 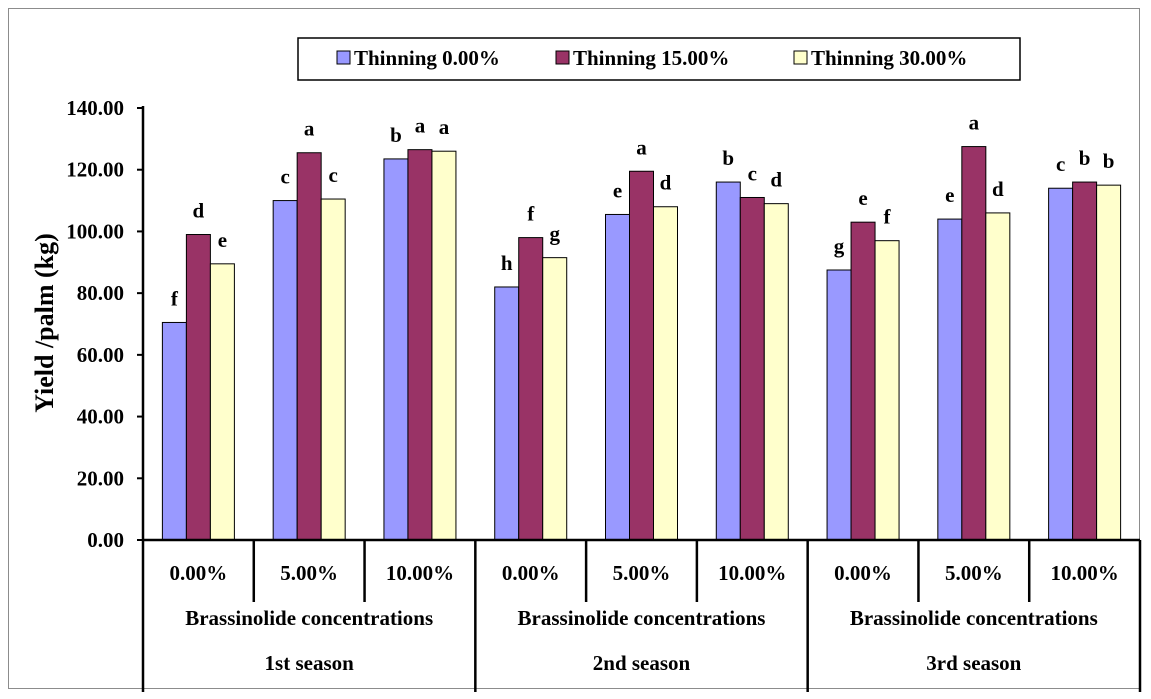 What do you see at coordinates (427, 58) in the screenshot?
I see `legend-label: Thinning 0.00%` at bounding box center [427, 58].